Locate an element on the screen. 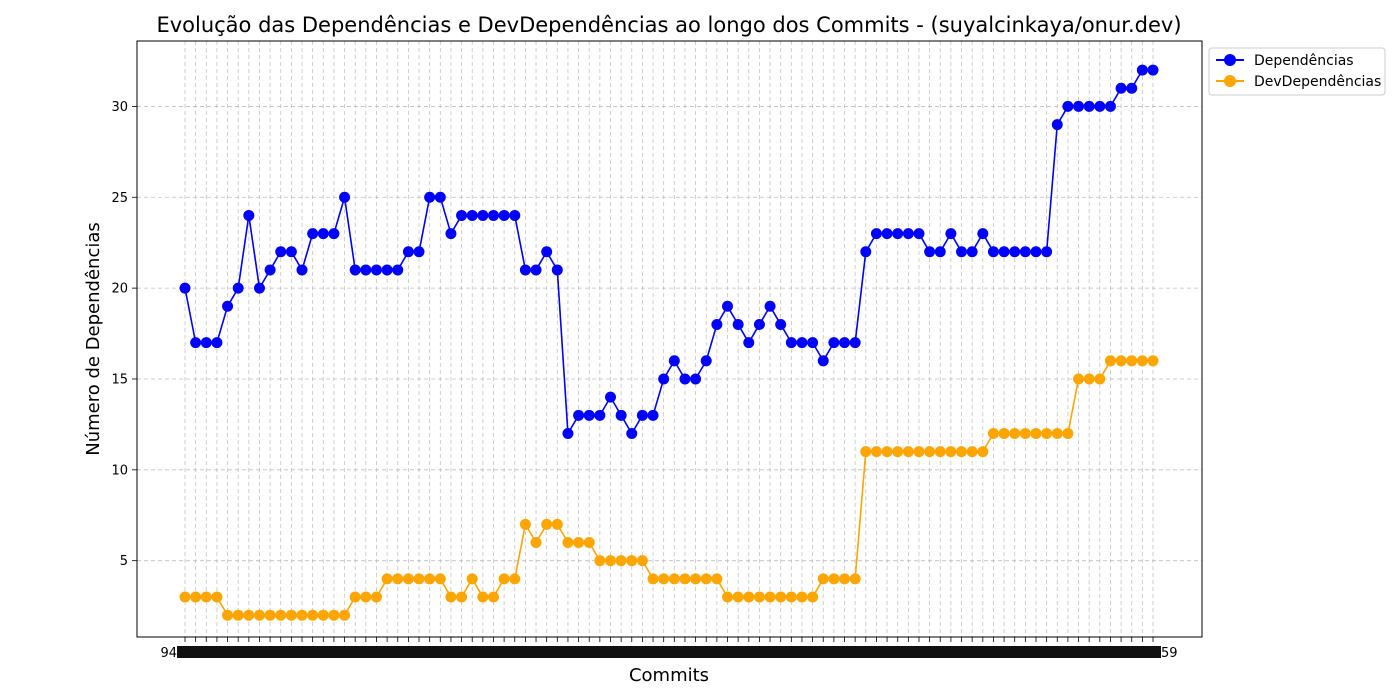 The height and width of the screenshot is (700, 1400). legend-marker-devdependencias is located at coordinates (1230, 81).